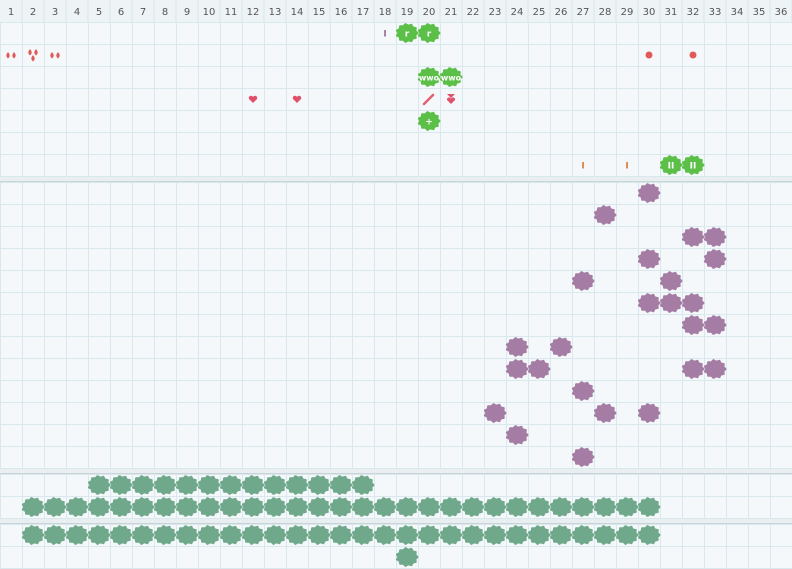 The image size is (792, 569). What do you see at coordinates (429, 12) in the screenshot?
I see `column-number: 20` at bounding box center [429, 12].